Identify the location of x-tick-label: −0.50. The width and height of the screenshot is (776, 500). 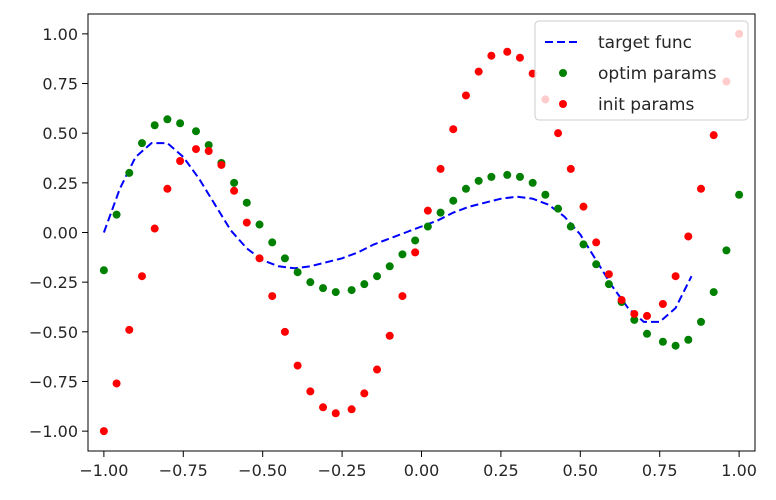
(262, 470).